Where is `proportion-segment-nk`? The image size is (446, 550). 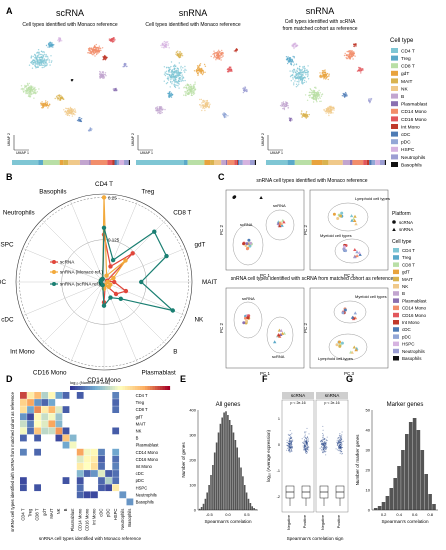 proportion-segment-nk is located at coordinates (74, 162).